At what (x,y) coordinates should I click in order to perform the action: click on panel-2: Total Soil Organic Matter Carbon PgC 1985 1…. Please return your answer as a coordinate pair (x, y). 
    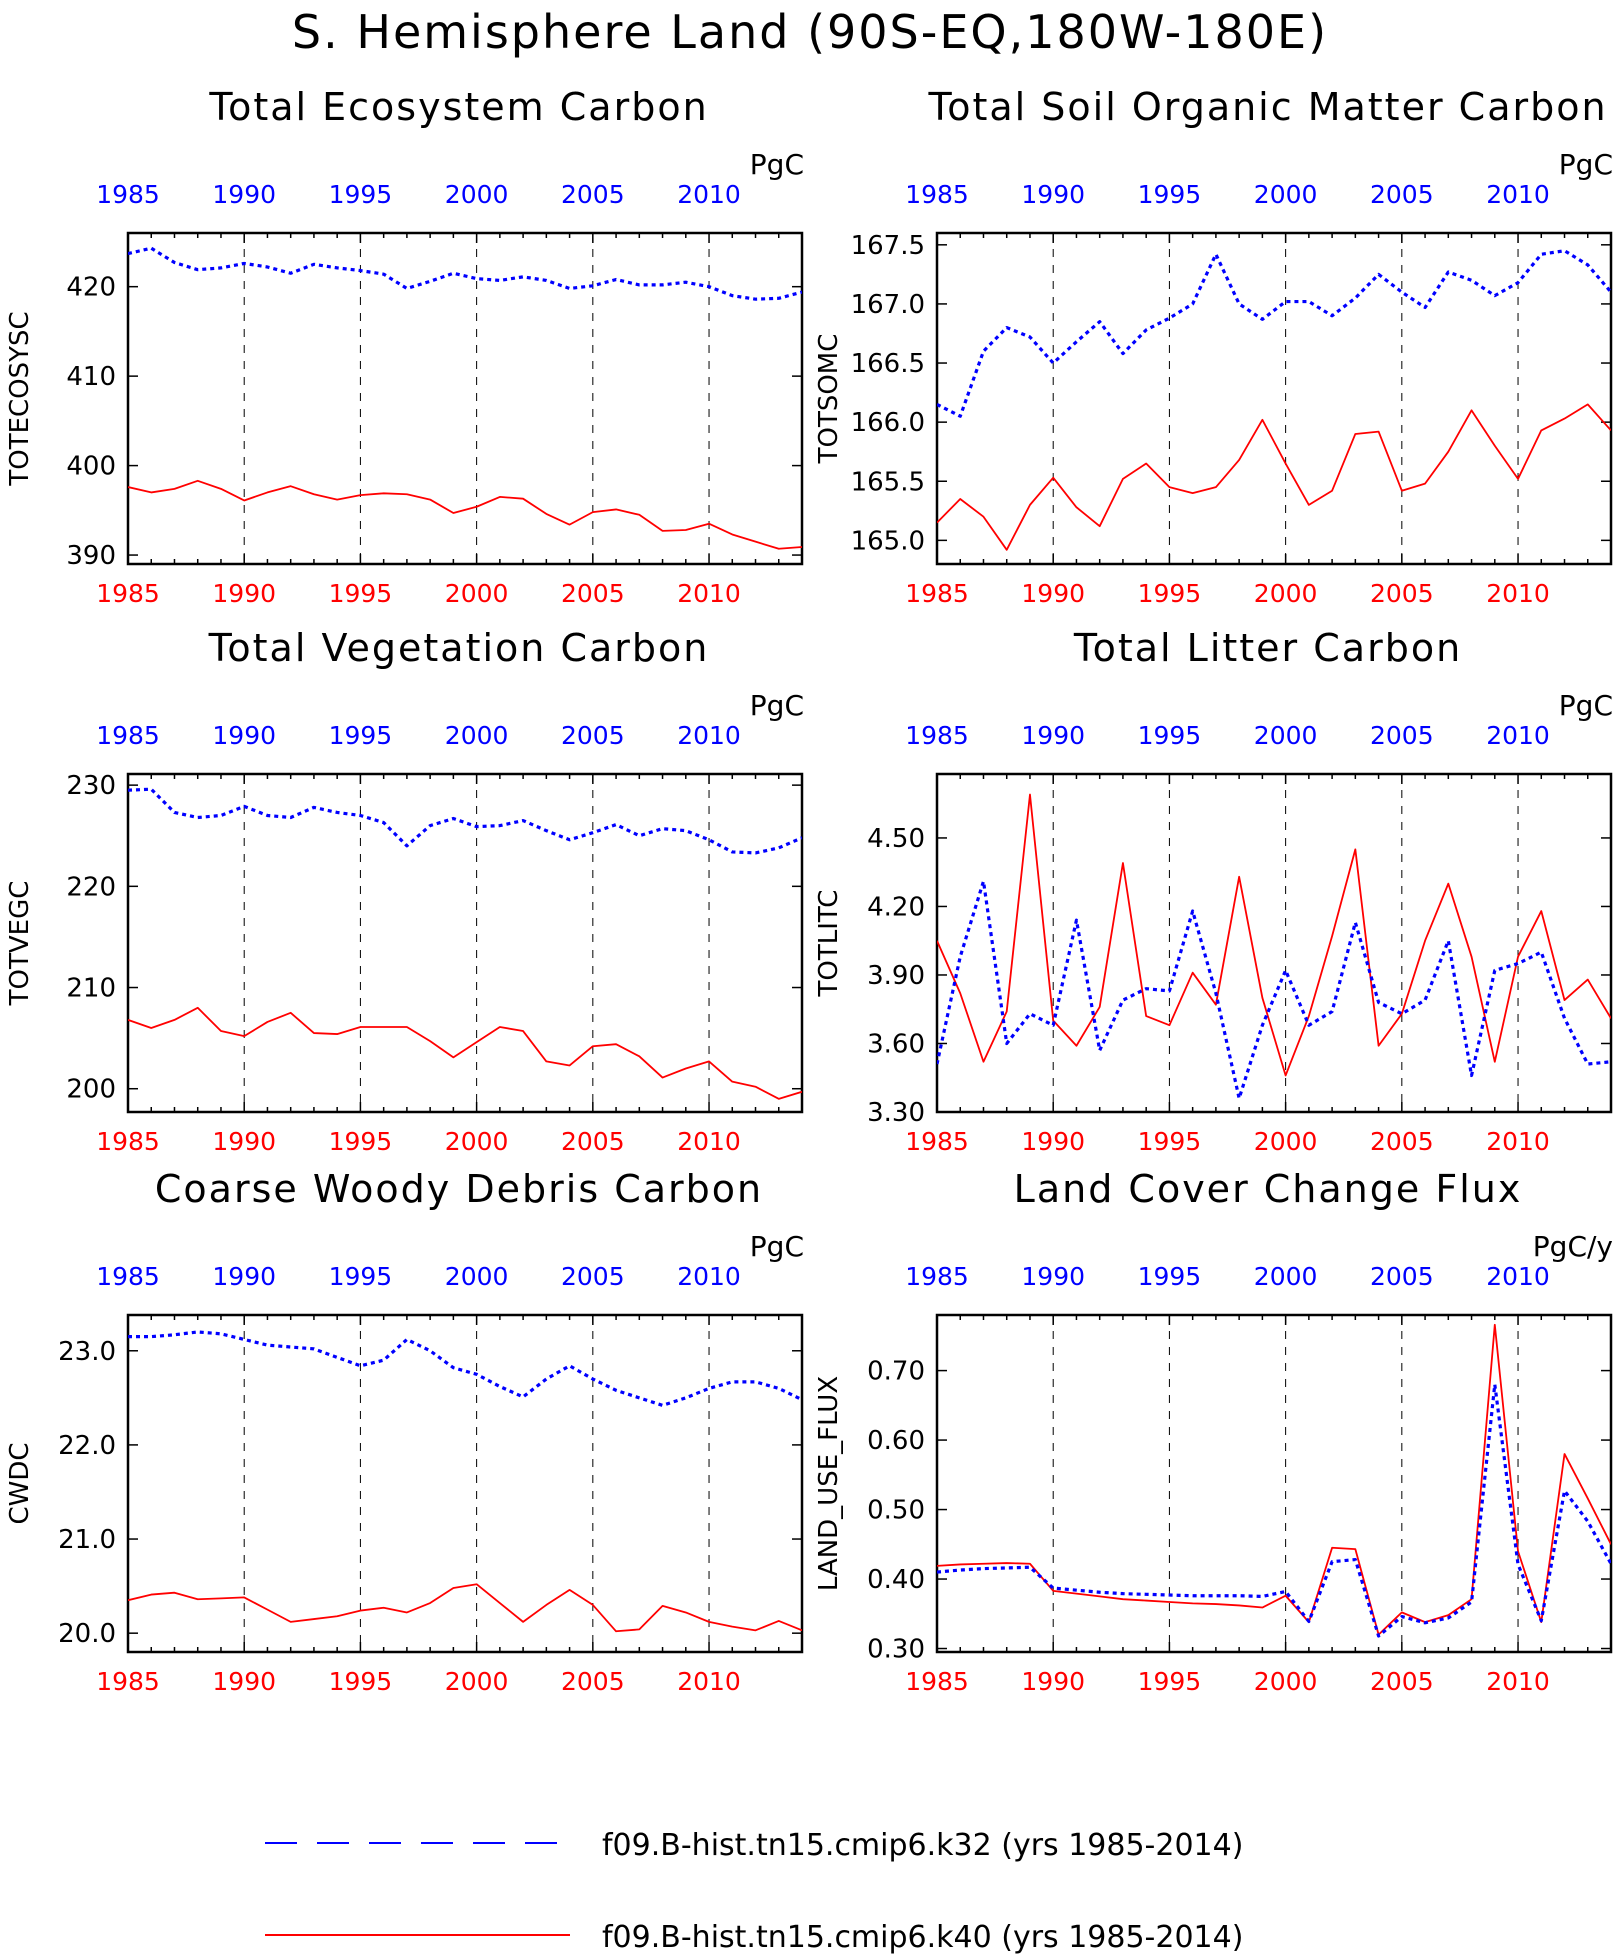
    Looking at the image, I should click on (1213, 346).